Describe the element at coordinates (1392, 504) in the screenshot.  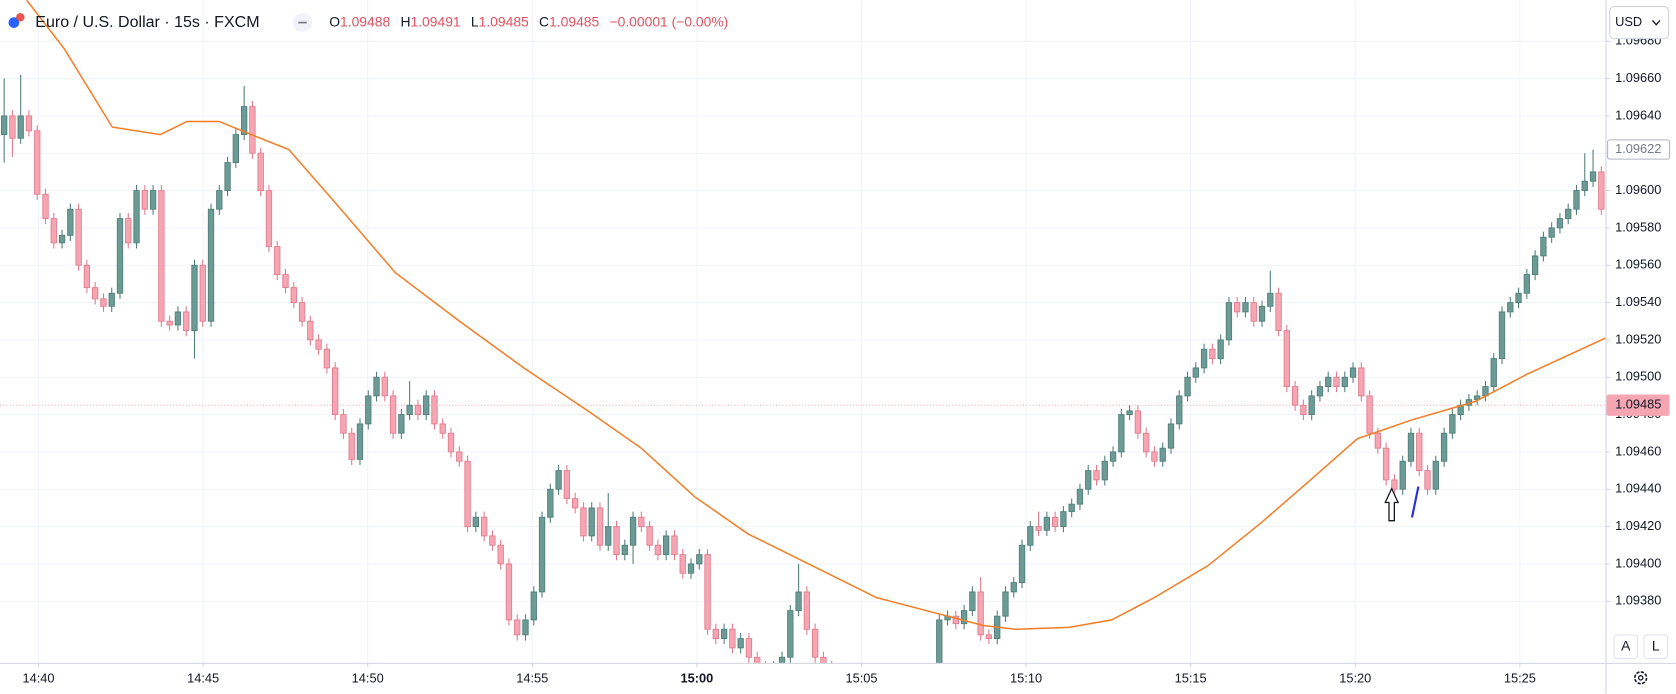
I see `arrow-drawing` at that location.